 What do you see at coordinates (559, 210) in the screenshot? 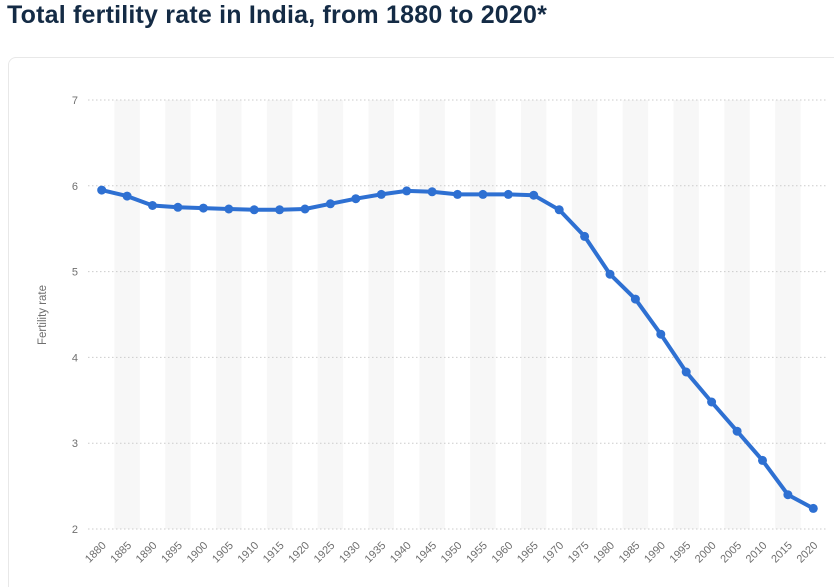
I see `data-point-1970` at bounding box center [559, 210].